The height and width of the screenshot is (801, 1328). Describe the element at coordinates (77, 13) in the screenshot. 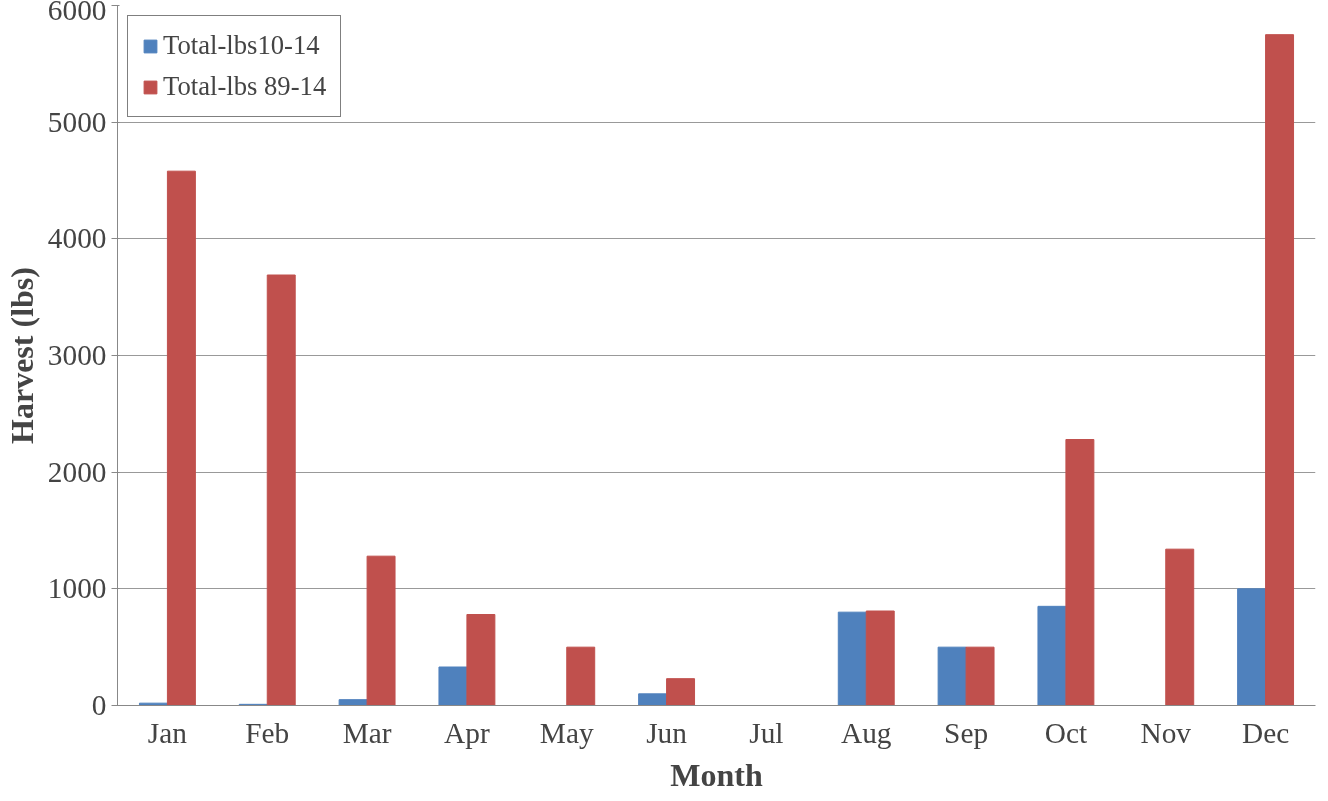

I see `y-tick-label: 6000` at that location.